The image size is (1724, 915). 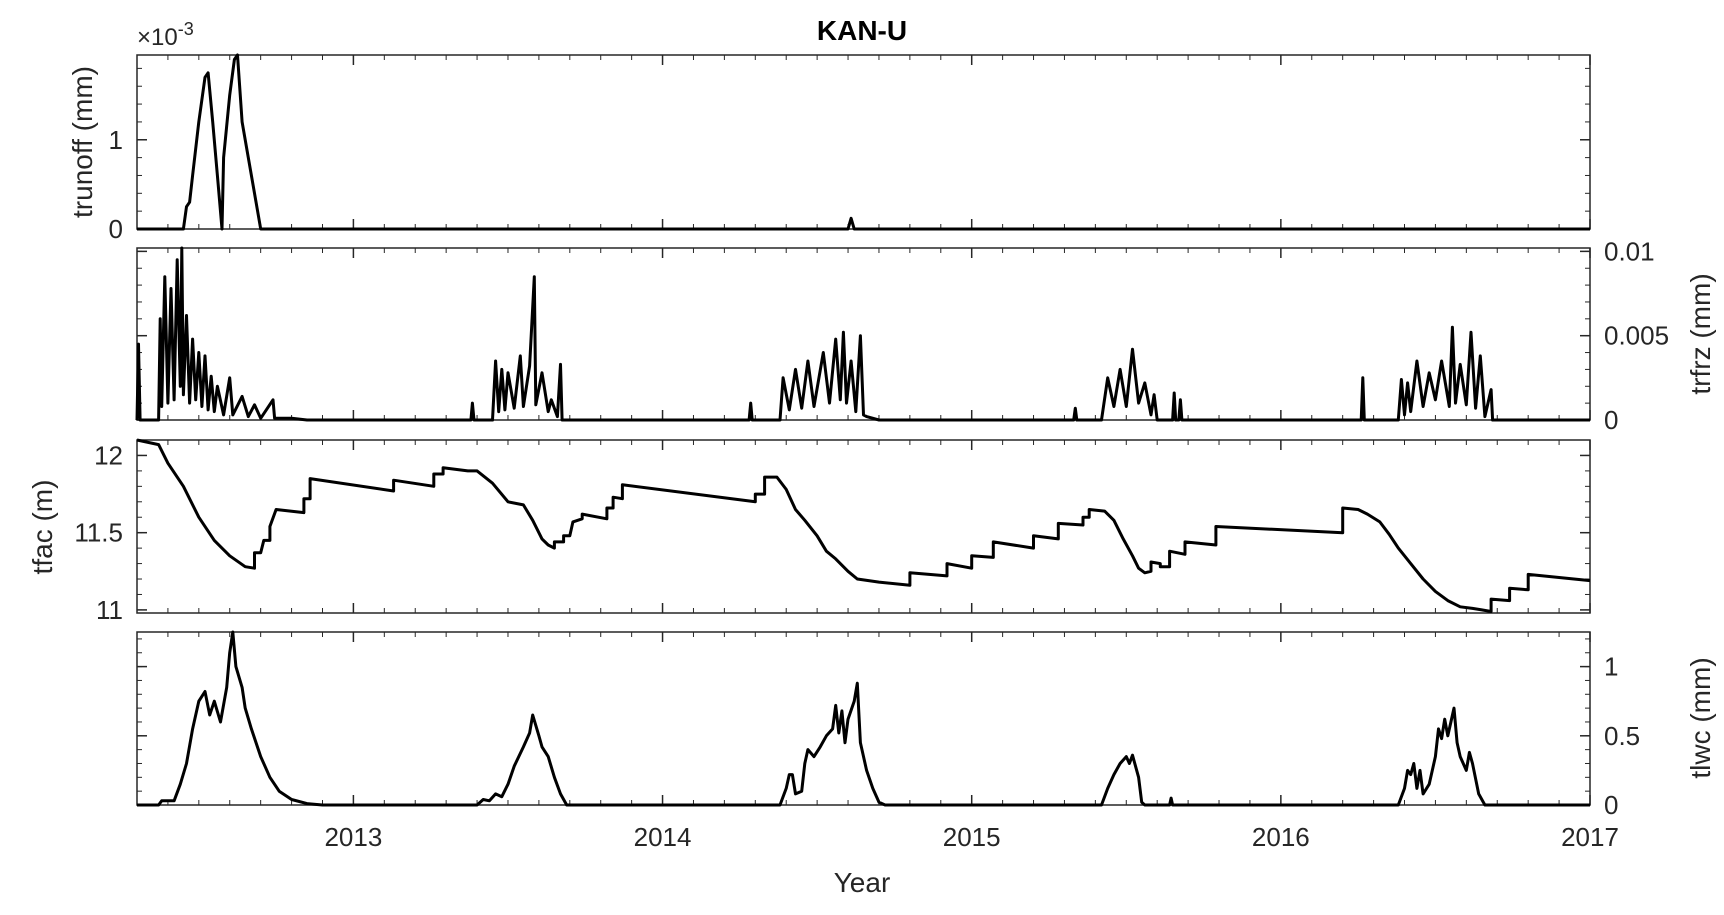 I want to click on x-tick-label: 2013, so click(x=353, y=837).